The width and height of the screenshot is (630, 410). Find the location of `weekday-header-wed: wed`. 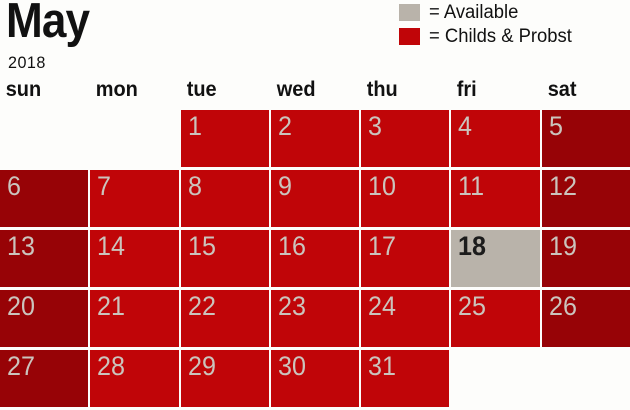

weekday-header-wed: wed is located at coordinates (296, 89).